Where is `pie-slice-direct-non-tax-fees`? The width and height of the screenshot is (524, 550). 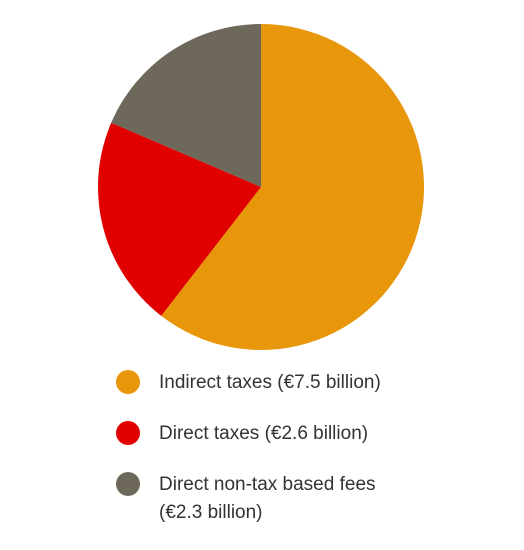
pie-slice-direct-non-tax-fees is located at coordinates (186, 105).